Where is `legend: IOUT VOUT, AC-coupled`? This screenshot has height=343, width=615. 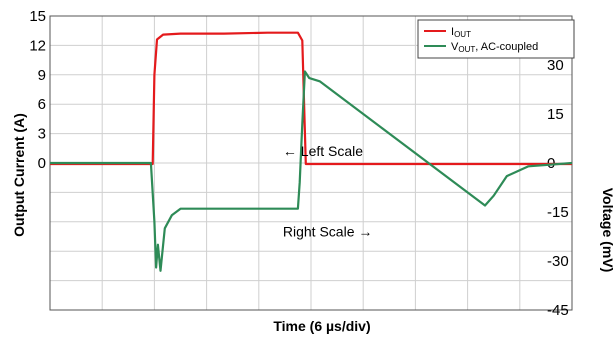 legend: IOUT VOUT, AC-coupled is located at coordinates (496, 39).